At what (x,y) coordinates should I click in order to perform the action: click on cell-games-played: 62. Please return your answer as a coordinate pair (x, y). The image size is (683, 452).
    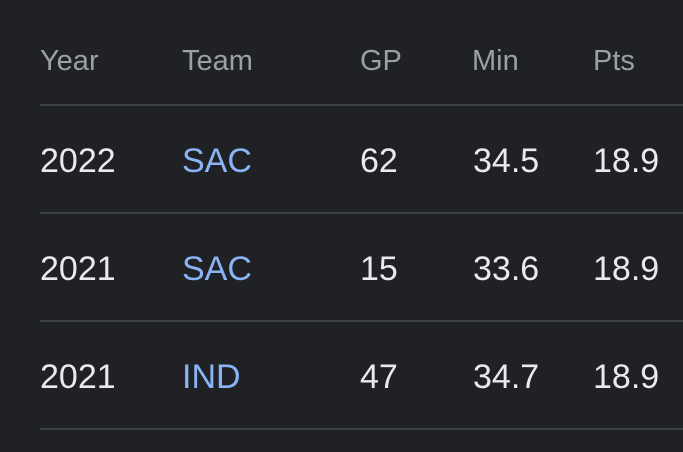
    Looking at the image, I should click on (379, 161).